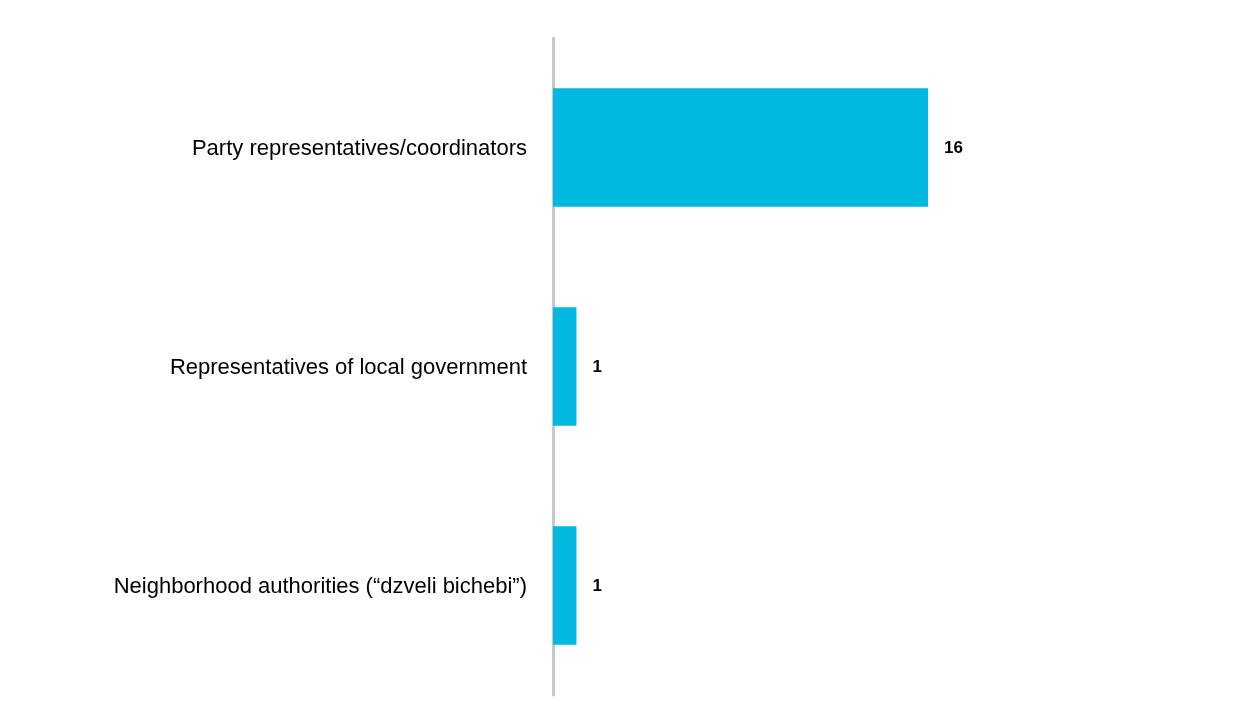 The height and width of the screenshot is (725, 1249). What do you see at coordinates (953, 147) in the screenshot?
I see `data-label: 16` at bounding box center [953, 147].